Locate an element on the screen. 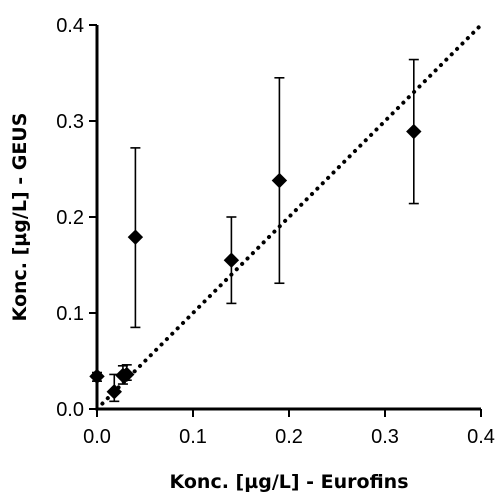  y-tick-label: 0.1 is located at coordinates (70, 314).